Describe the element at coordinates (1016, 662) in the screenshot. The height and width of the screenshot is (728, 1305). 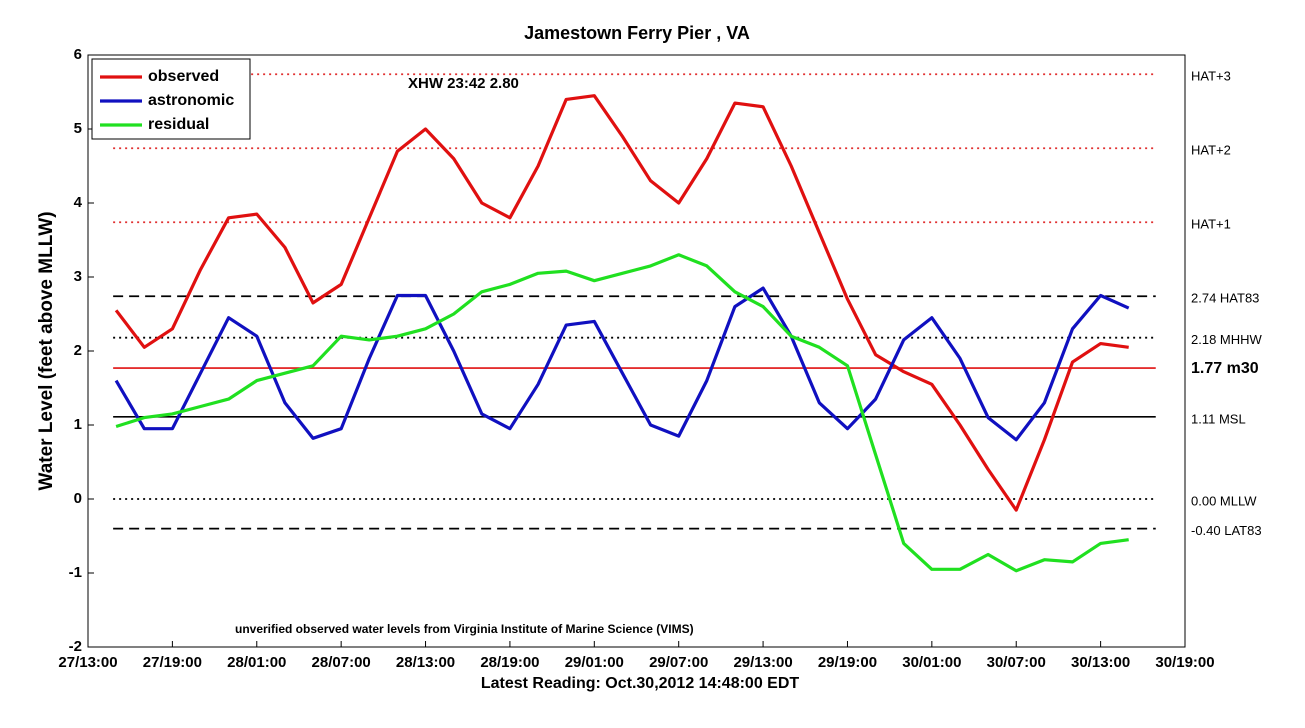
I see `x-tick-label: 30/07:00` at that location.